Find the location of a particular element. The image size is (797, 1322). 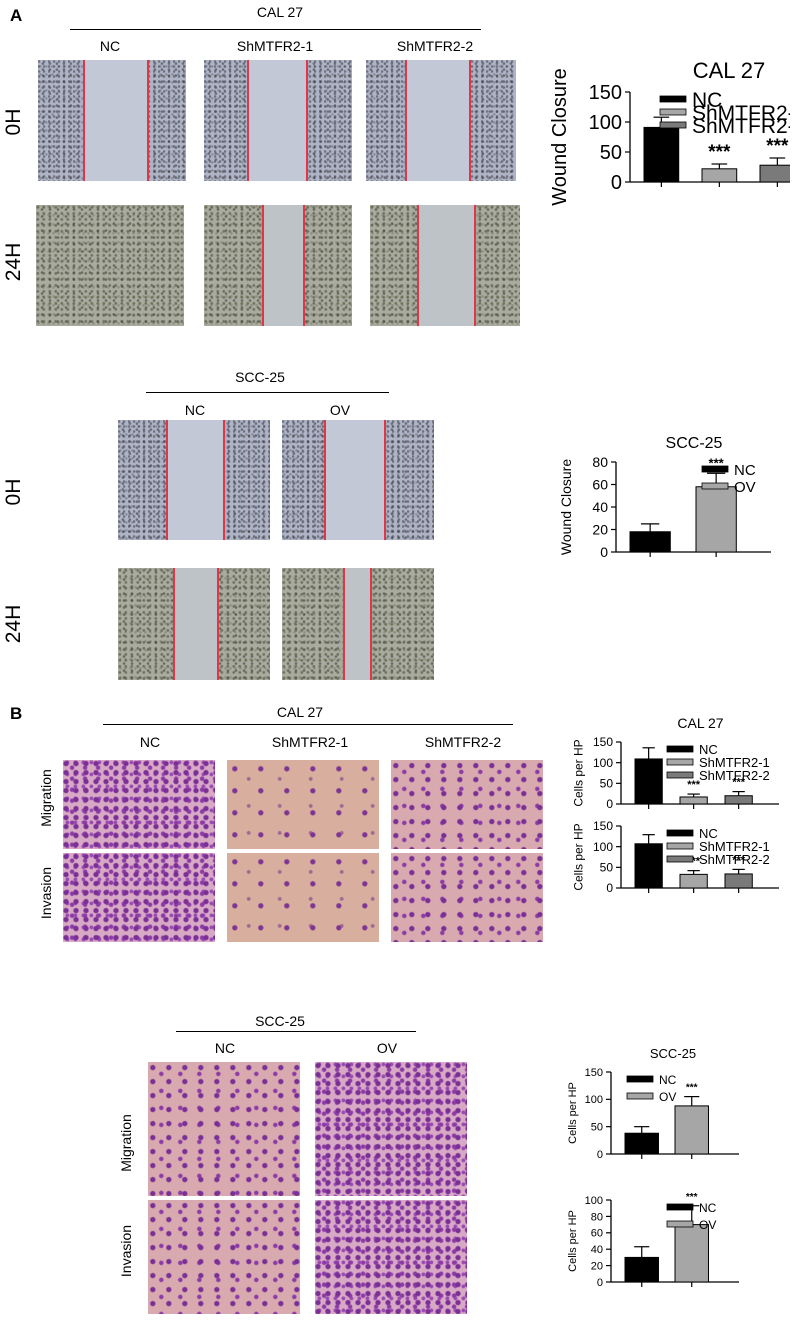

transwell-image-cal27-nc-migration is located at coordinates (139, 804).